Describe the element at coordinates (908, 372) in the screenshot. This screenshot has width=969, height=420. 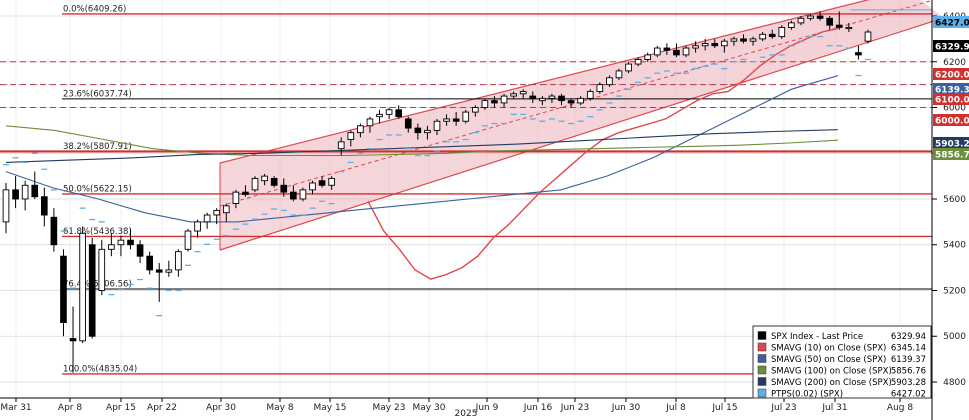
I see `legend-value: 5856.76` at that location.